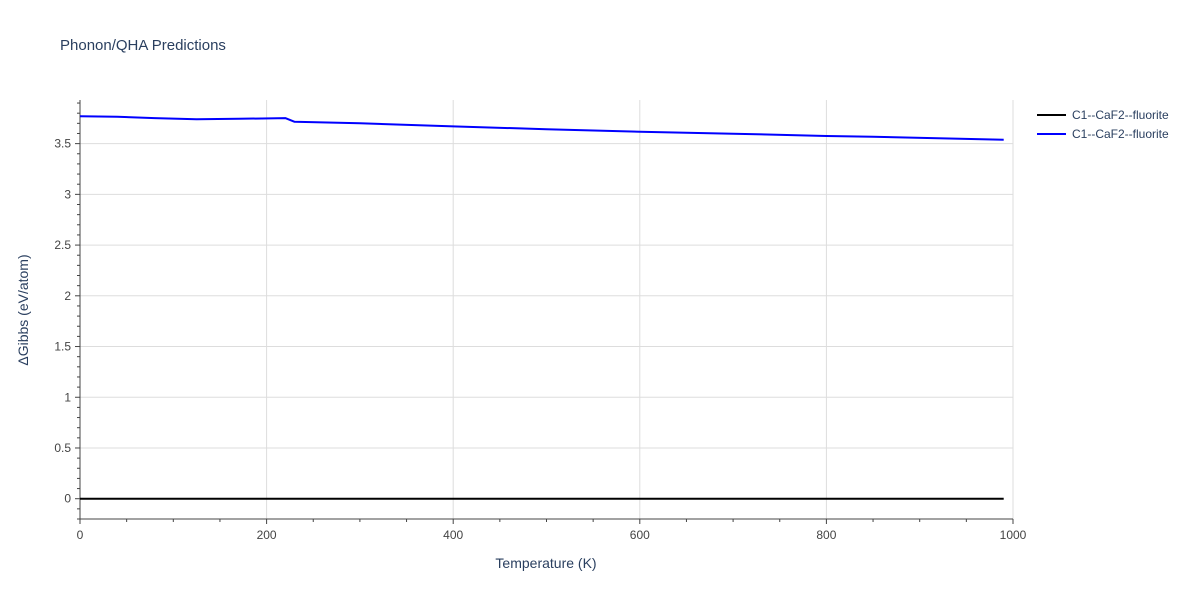 This screenshot has width=1200, height=605. I want to click on x-tick-label: 400, so click(453, 535).